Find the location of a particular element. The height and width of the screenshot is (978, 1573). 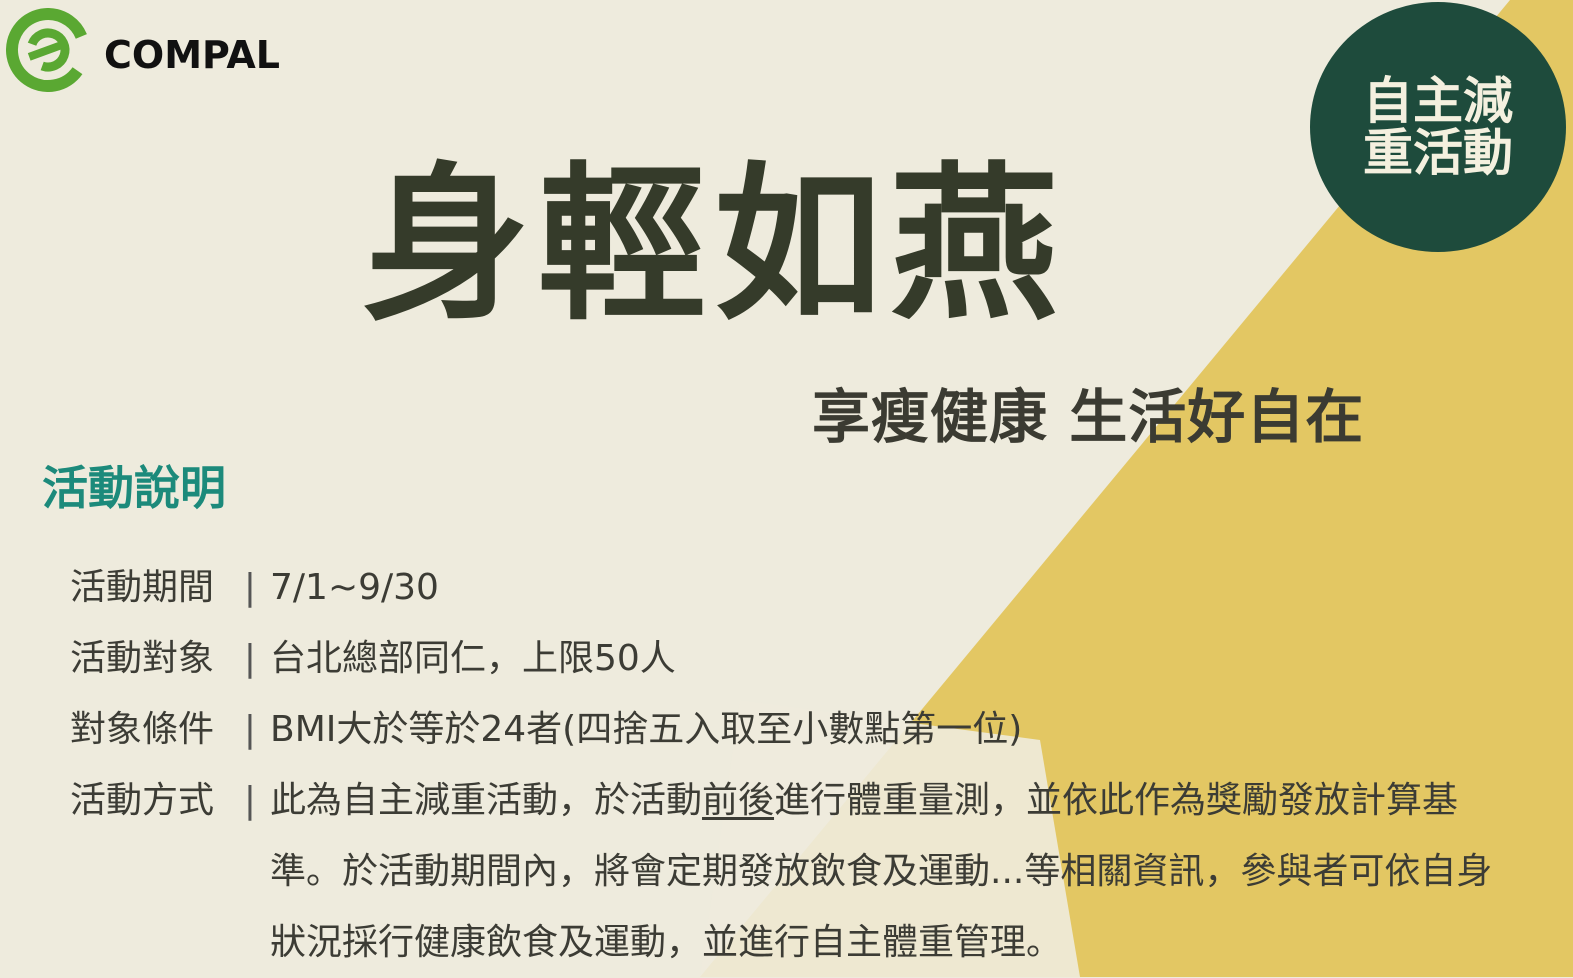

detail-value: 7/1~9/30 is located at coordinates (354, 587).